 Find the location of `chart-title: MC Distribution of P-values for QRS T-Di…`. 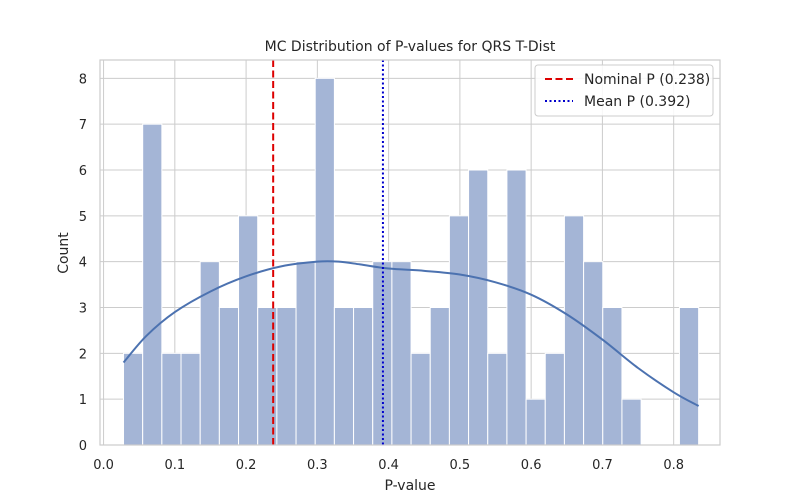

chart-title: MC Distribution of P-values for QRS T-Di… is located at coordinates (410, 47).